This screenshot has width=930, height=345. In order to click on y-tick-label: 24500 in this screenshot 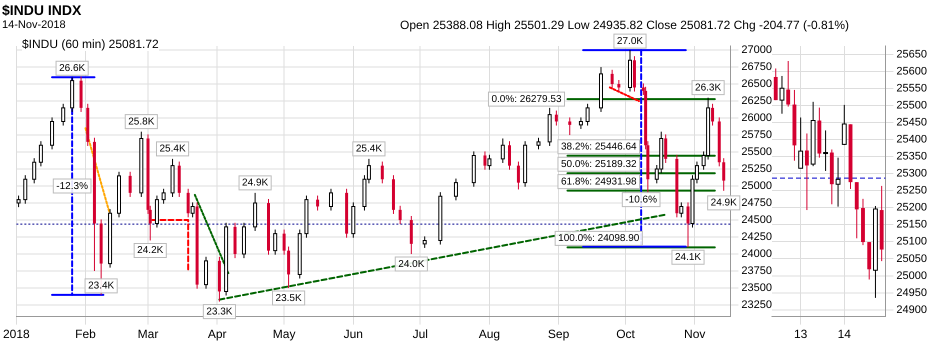, I will do `click(756, 220)`.